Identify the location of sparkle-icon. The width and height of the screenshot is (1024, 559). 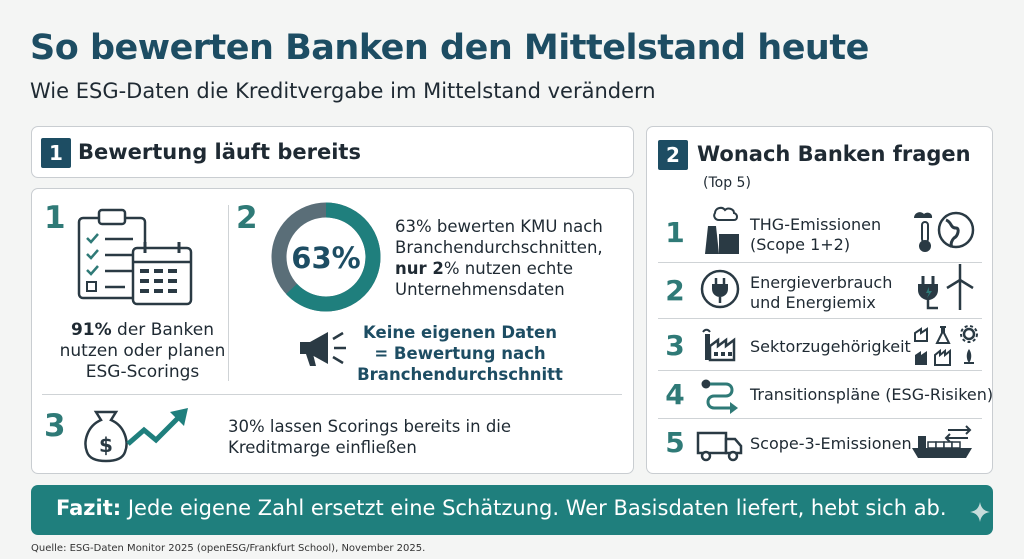
(980, 512).